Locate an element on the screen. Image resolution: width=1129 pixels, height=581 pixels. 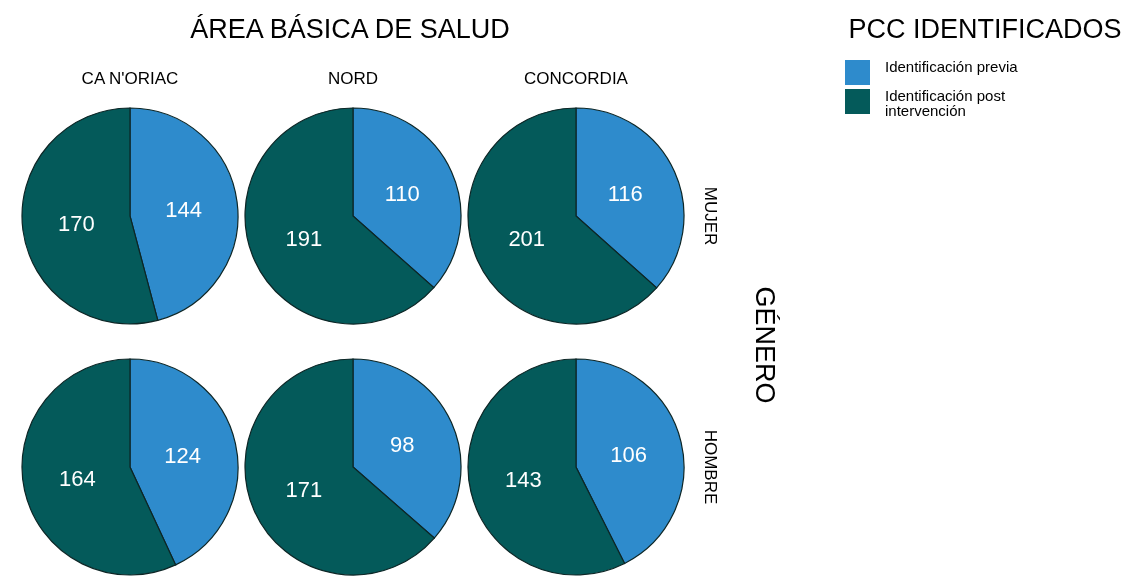
data-label: 124 is located at coordinates (183, 455).